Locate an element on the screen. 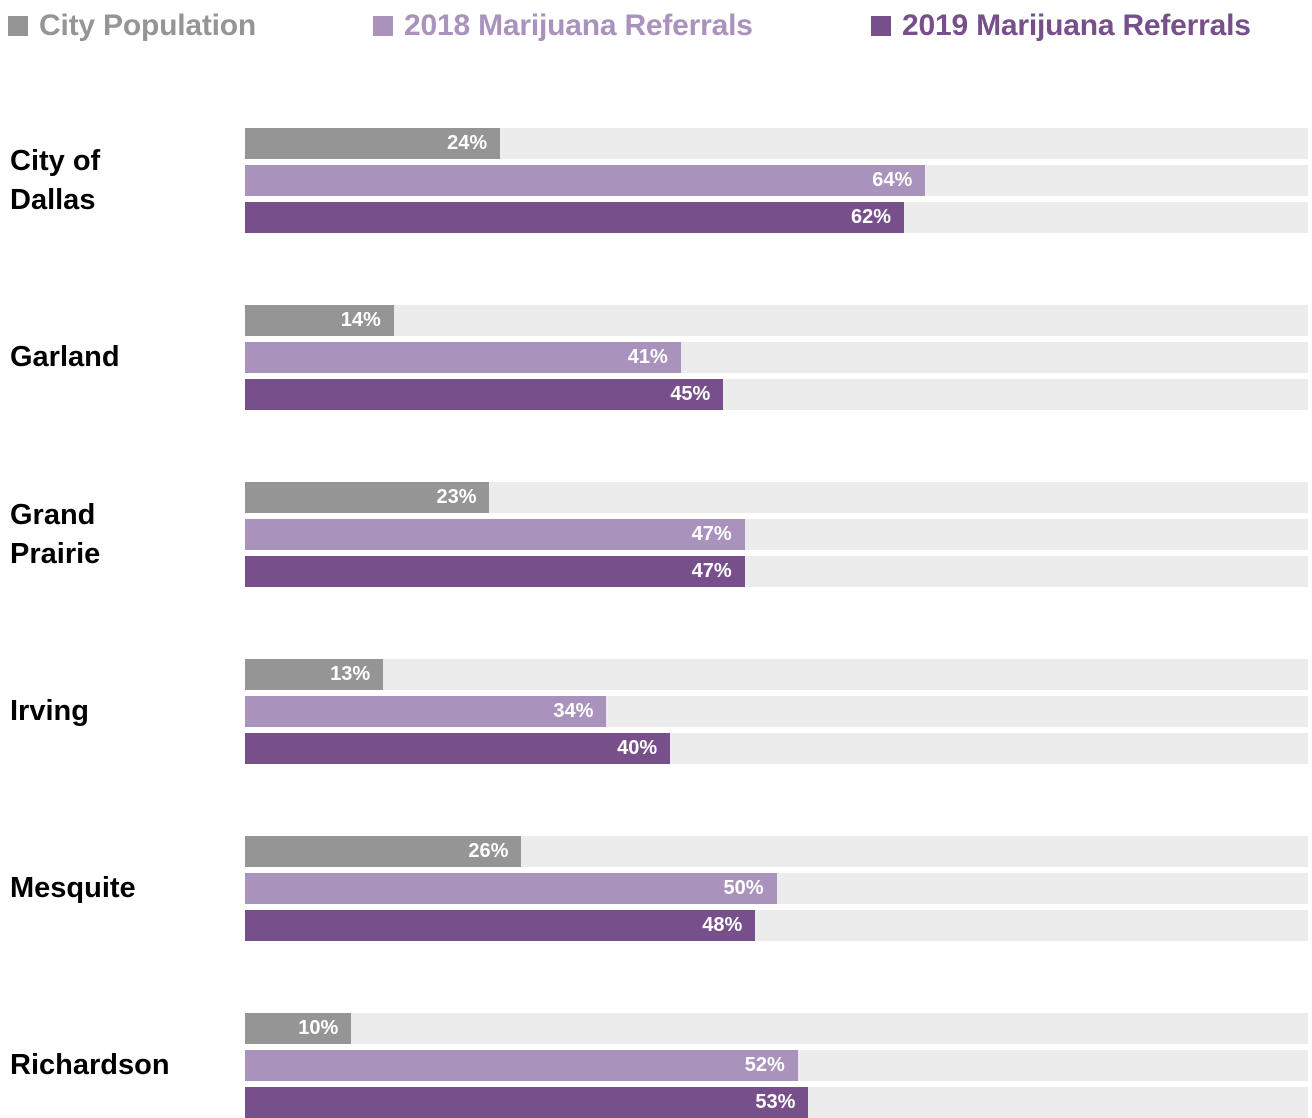 The height and width of the screenshot is (1118, 1312). data-label: 10% is located at coordinates (318, 1028).